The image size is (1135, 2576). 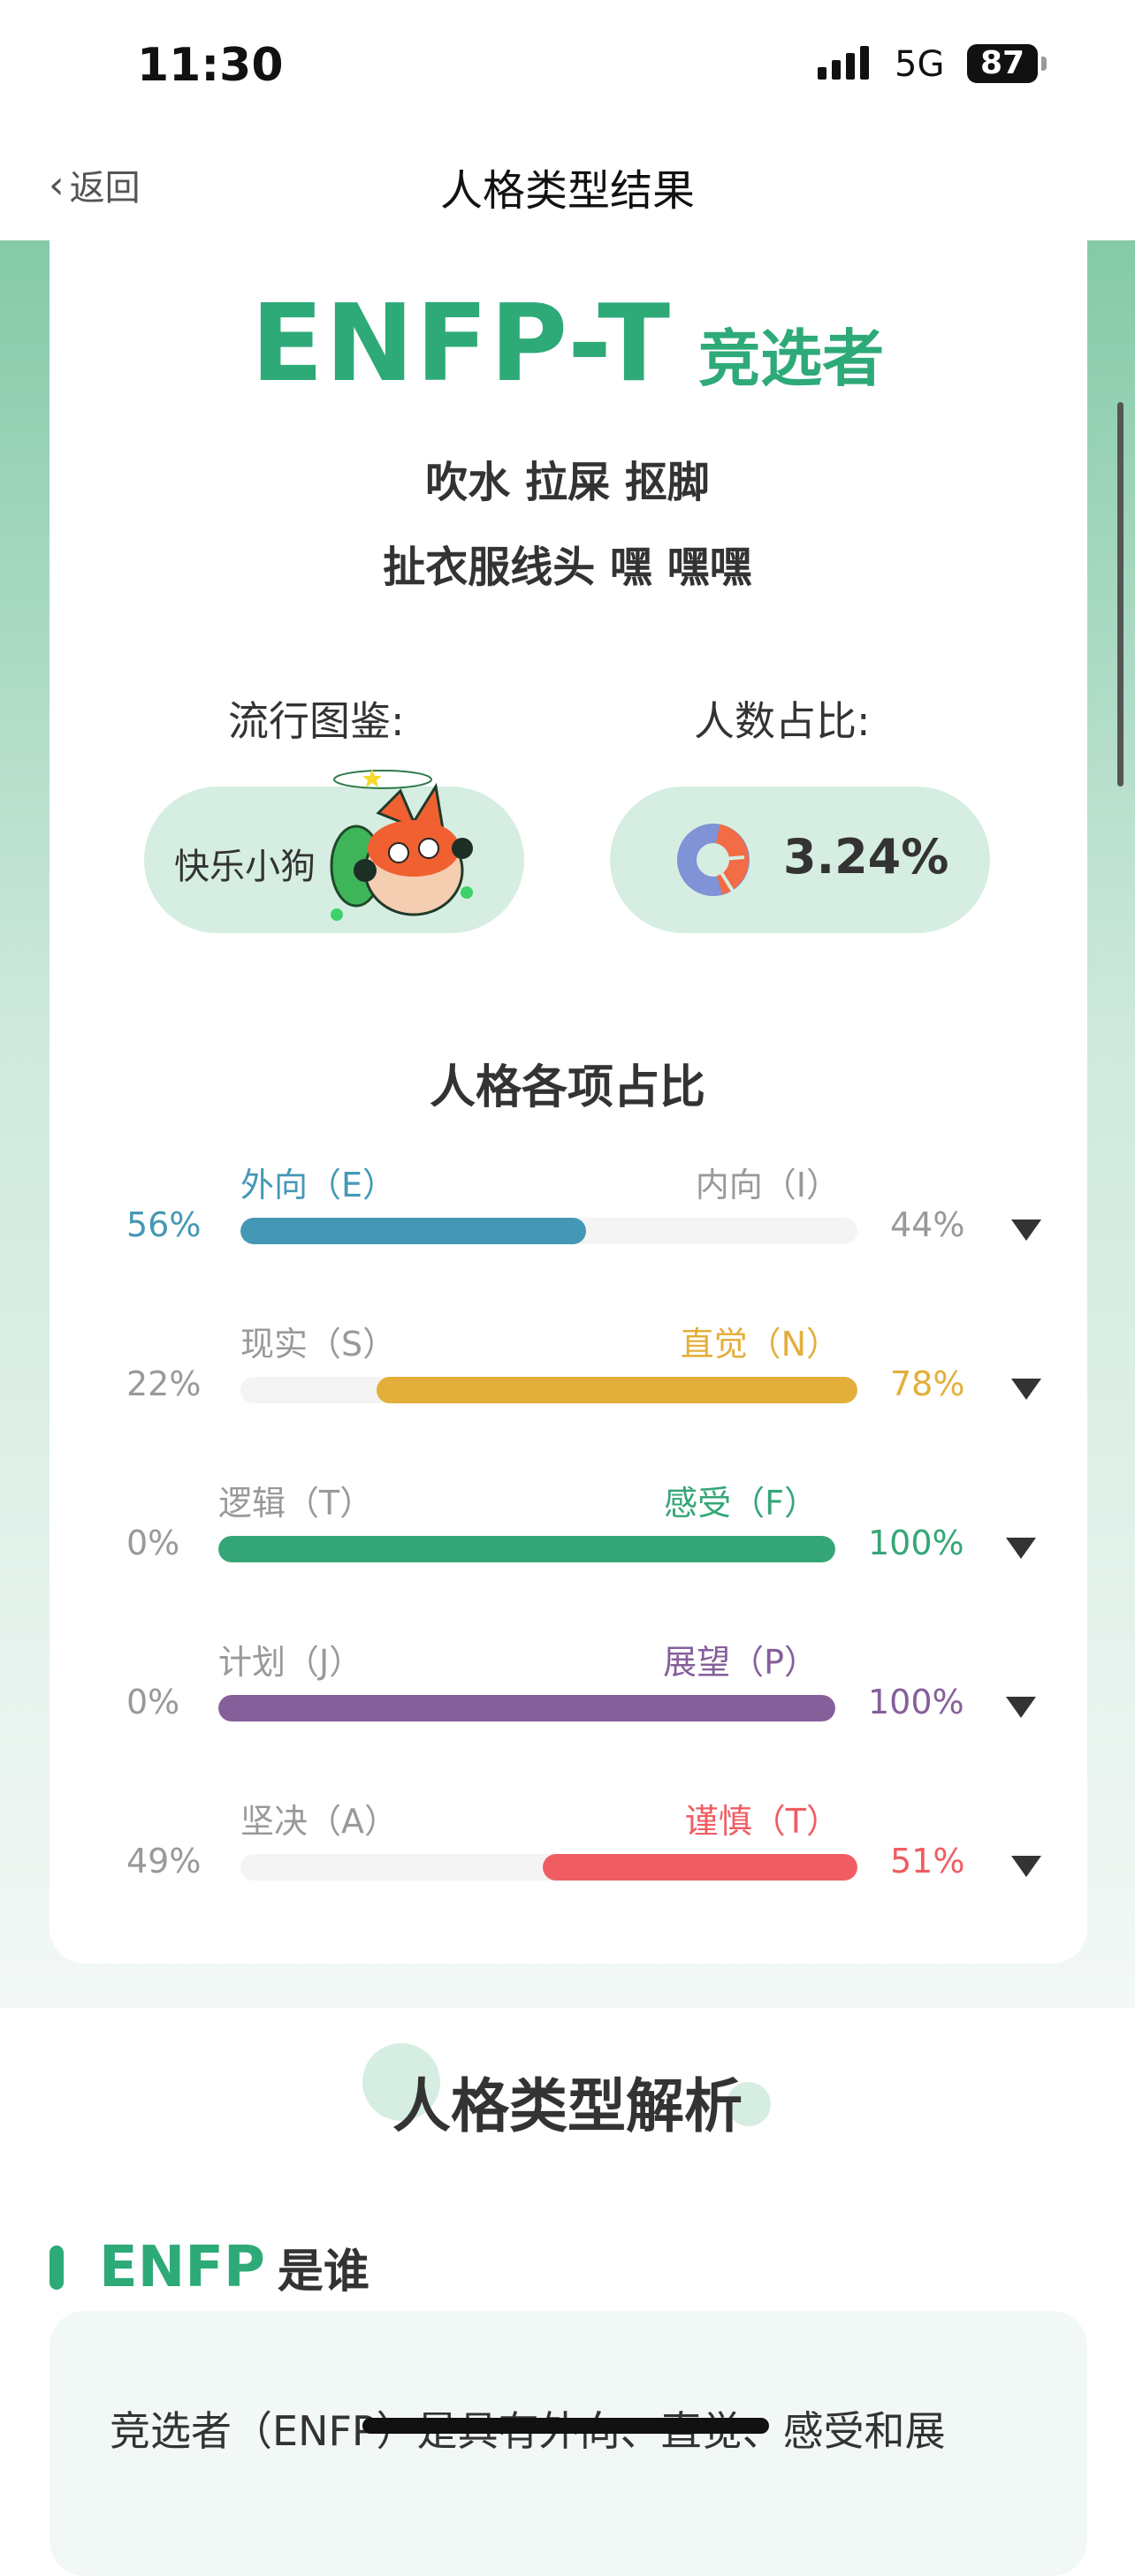 I want to click on trait-right-percent: 78%, so click(x=928, y=1383).